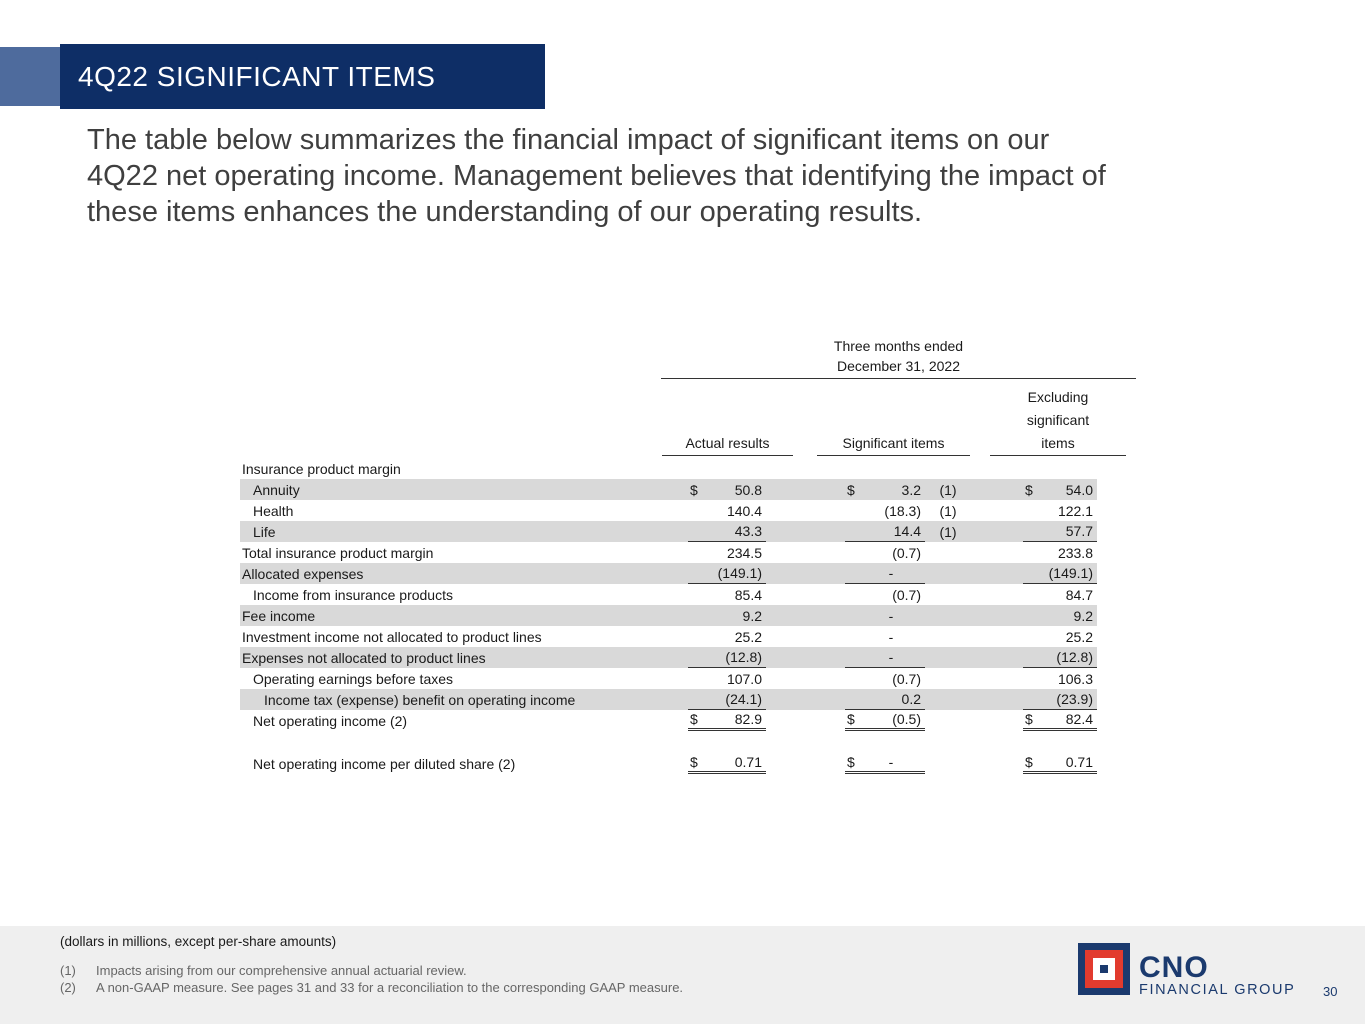  I want to click on row-label: Fee income, so click(279, 615).